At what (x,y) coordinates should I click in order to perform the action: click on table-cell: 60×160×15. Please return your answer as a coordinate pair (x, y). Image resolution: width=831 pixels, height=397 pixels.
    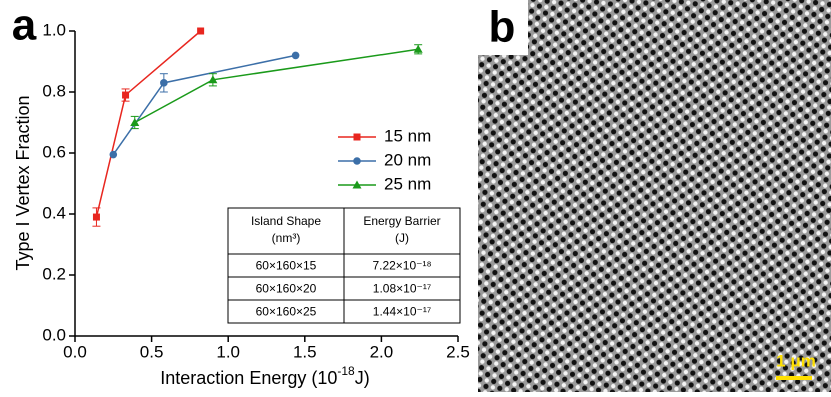
    Looking at the image, I should click on (286, 266).